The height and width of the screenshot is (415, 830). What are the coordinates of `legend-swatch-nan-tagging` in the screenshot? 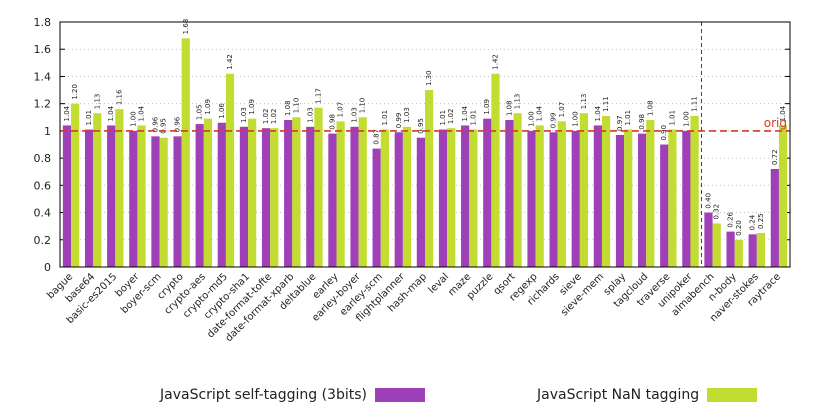 It's located at (732, 395).